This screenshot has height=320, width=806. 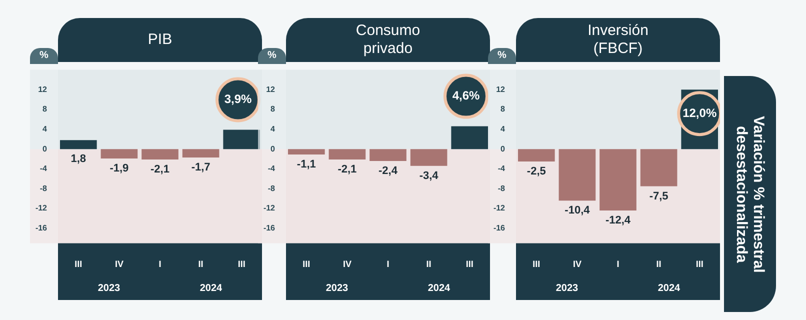 I want to click on data-label: -10,4, so click(x=577, y=210).